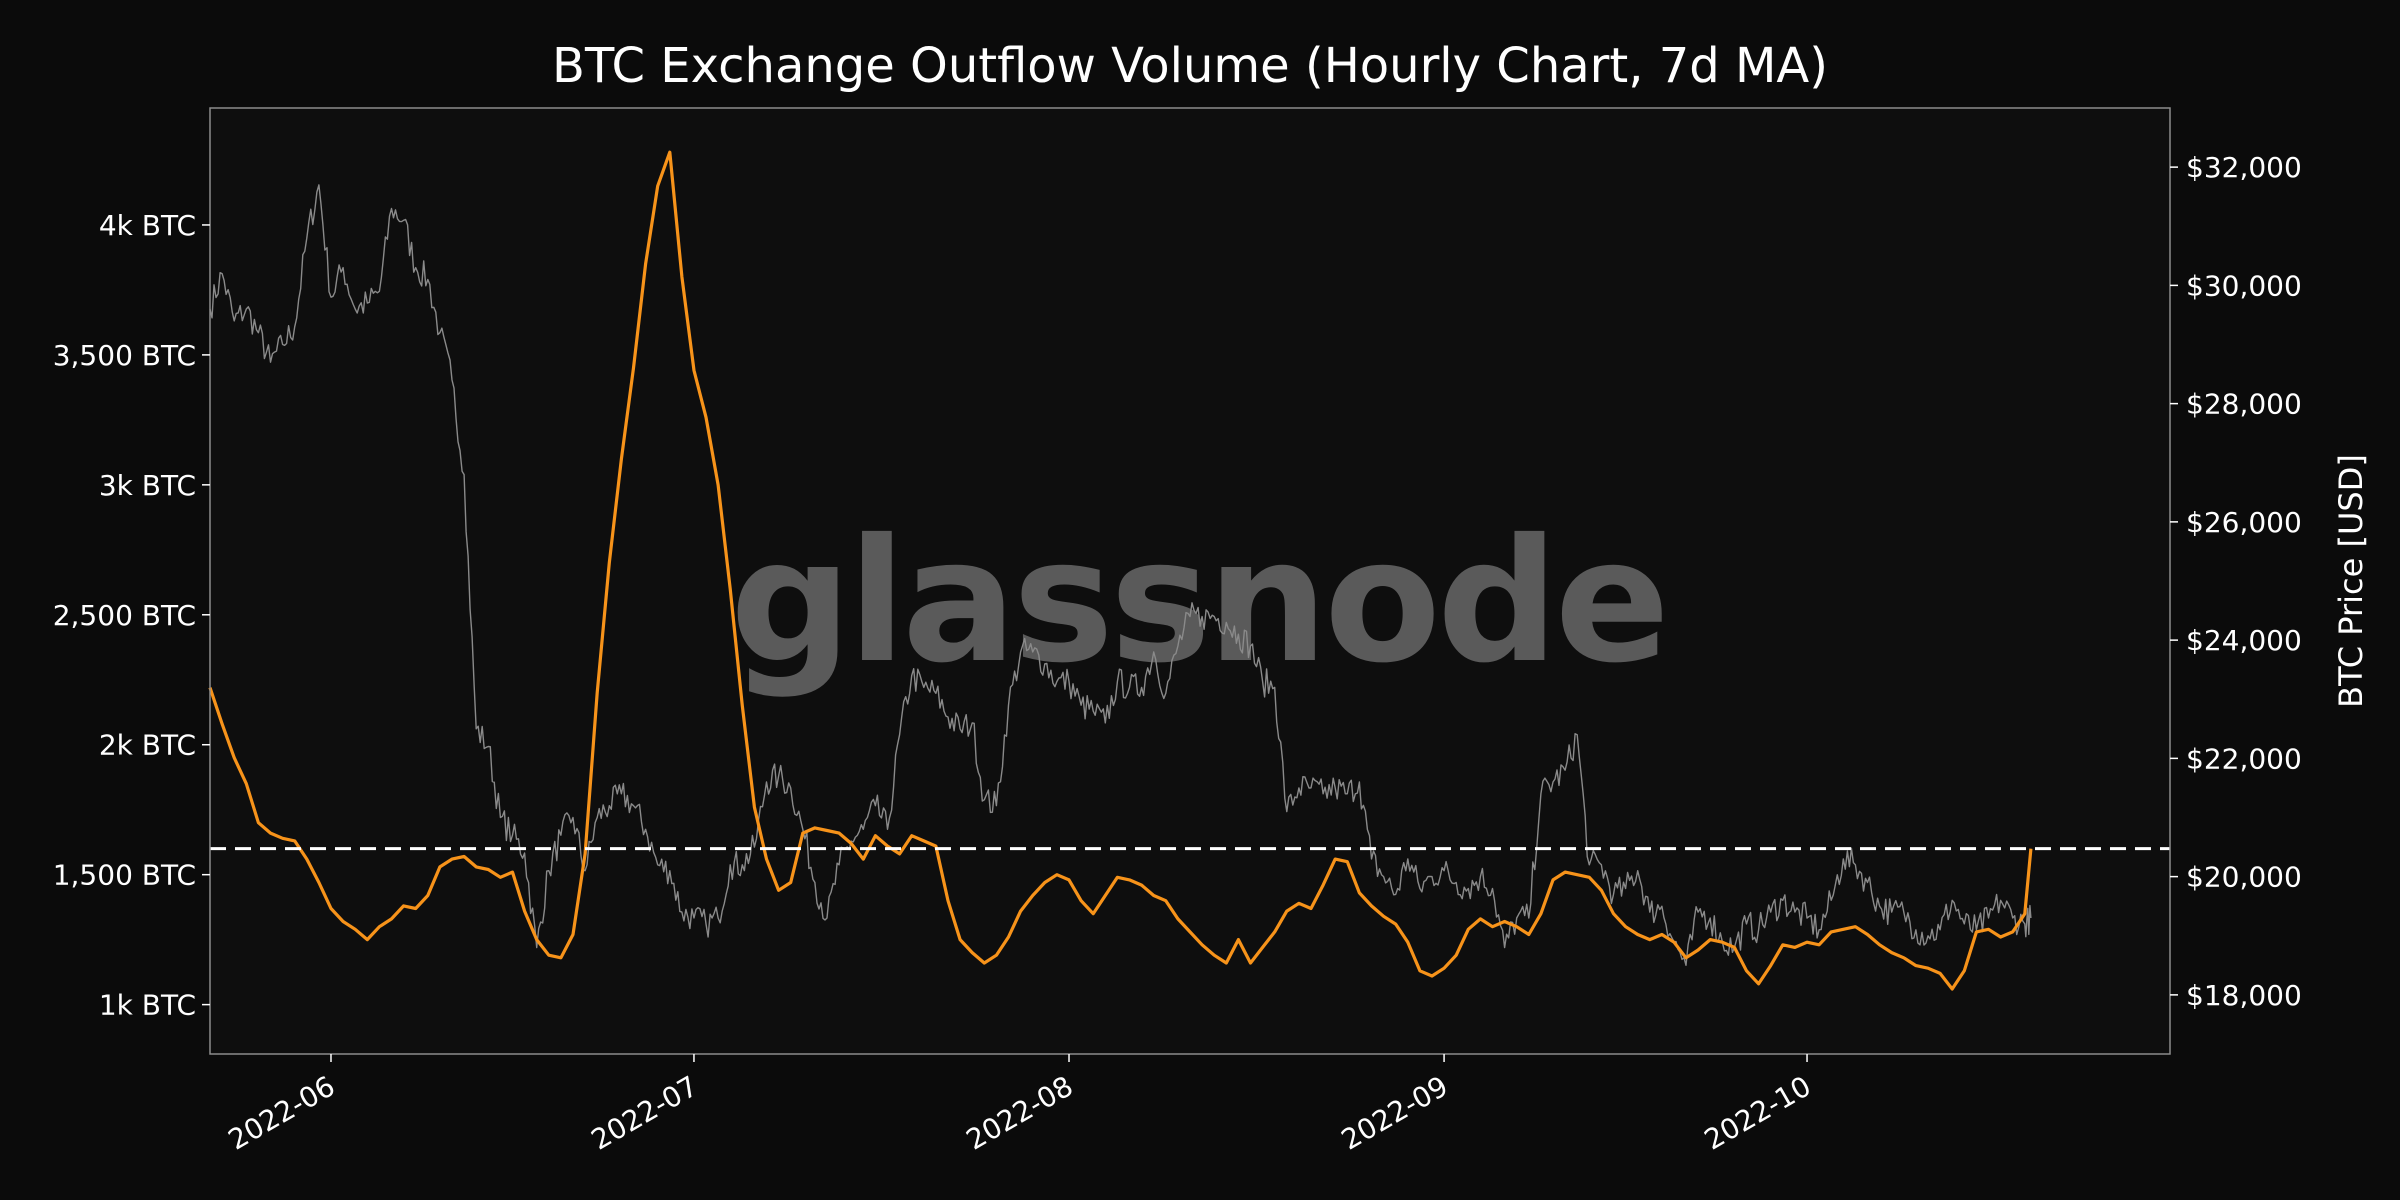 This screenshot has width=2400, height=1200. I want to click on right-axis-label: BTC Price [USD], so click(2351, 581).